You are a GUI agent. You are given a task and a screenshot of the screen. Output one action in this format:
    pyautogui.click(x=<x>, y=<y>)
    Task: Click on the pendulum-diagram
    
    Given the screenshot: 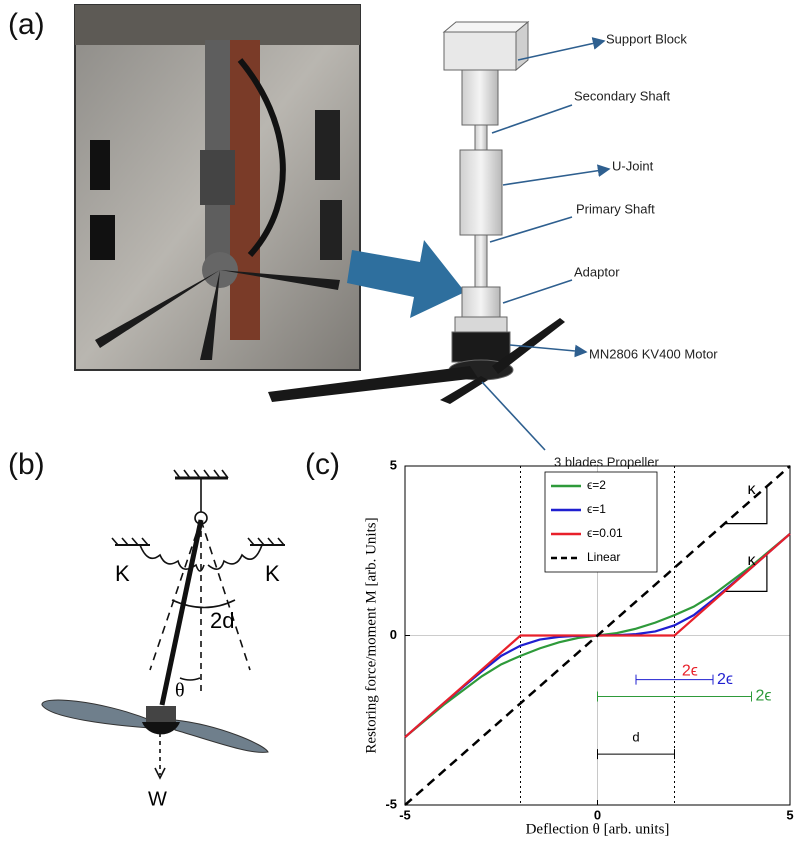 What is the action you would take?
    pyautogui.click(x=198, y=624)
    